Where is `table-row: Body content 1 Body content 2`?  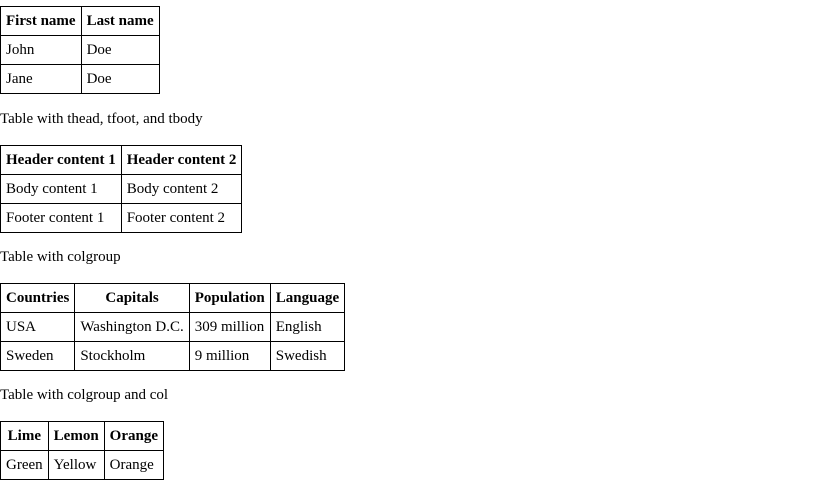 table-row: Body content 1 Body content 2 is located at coordinates (121, 189).